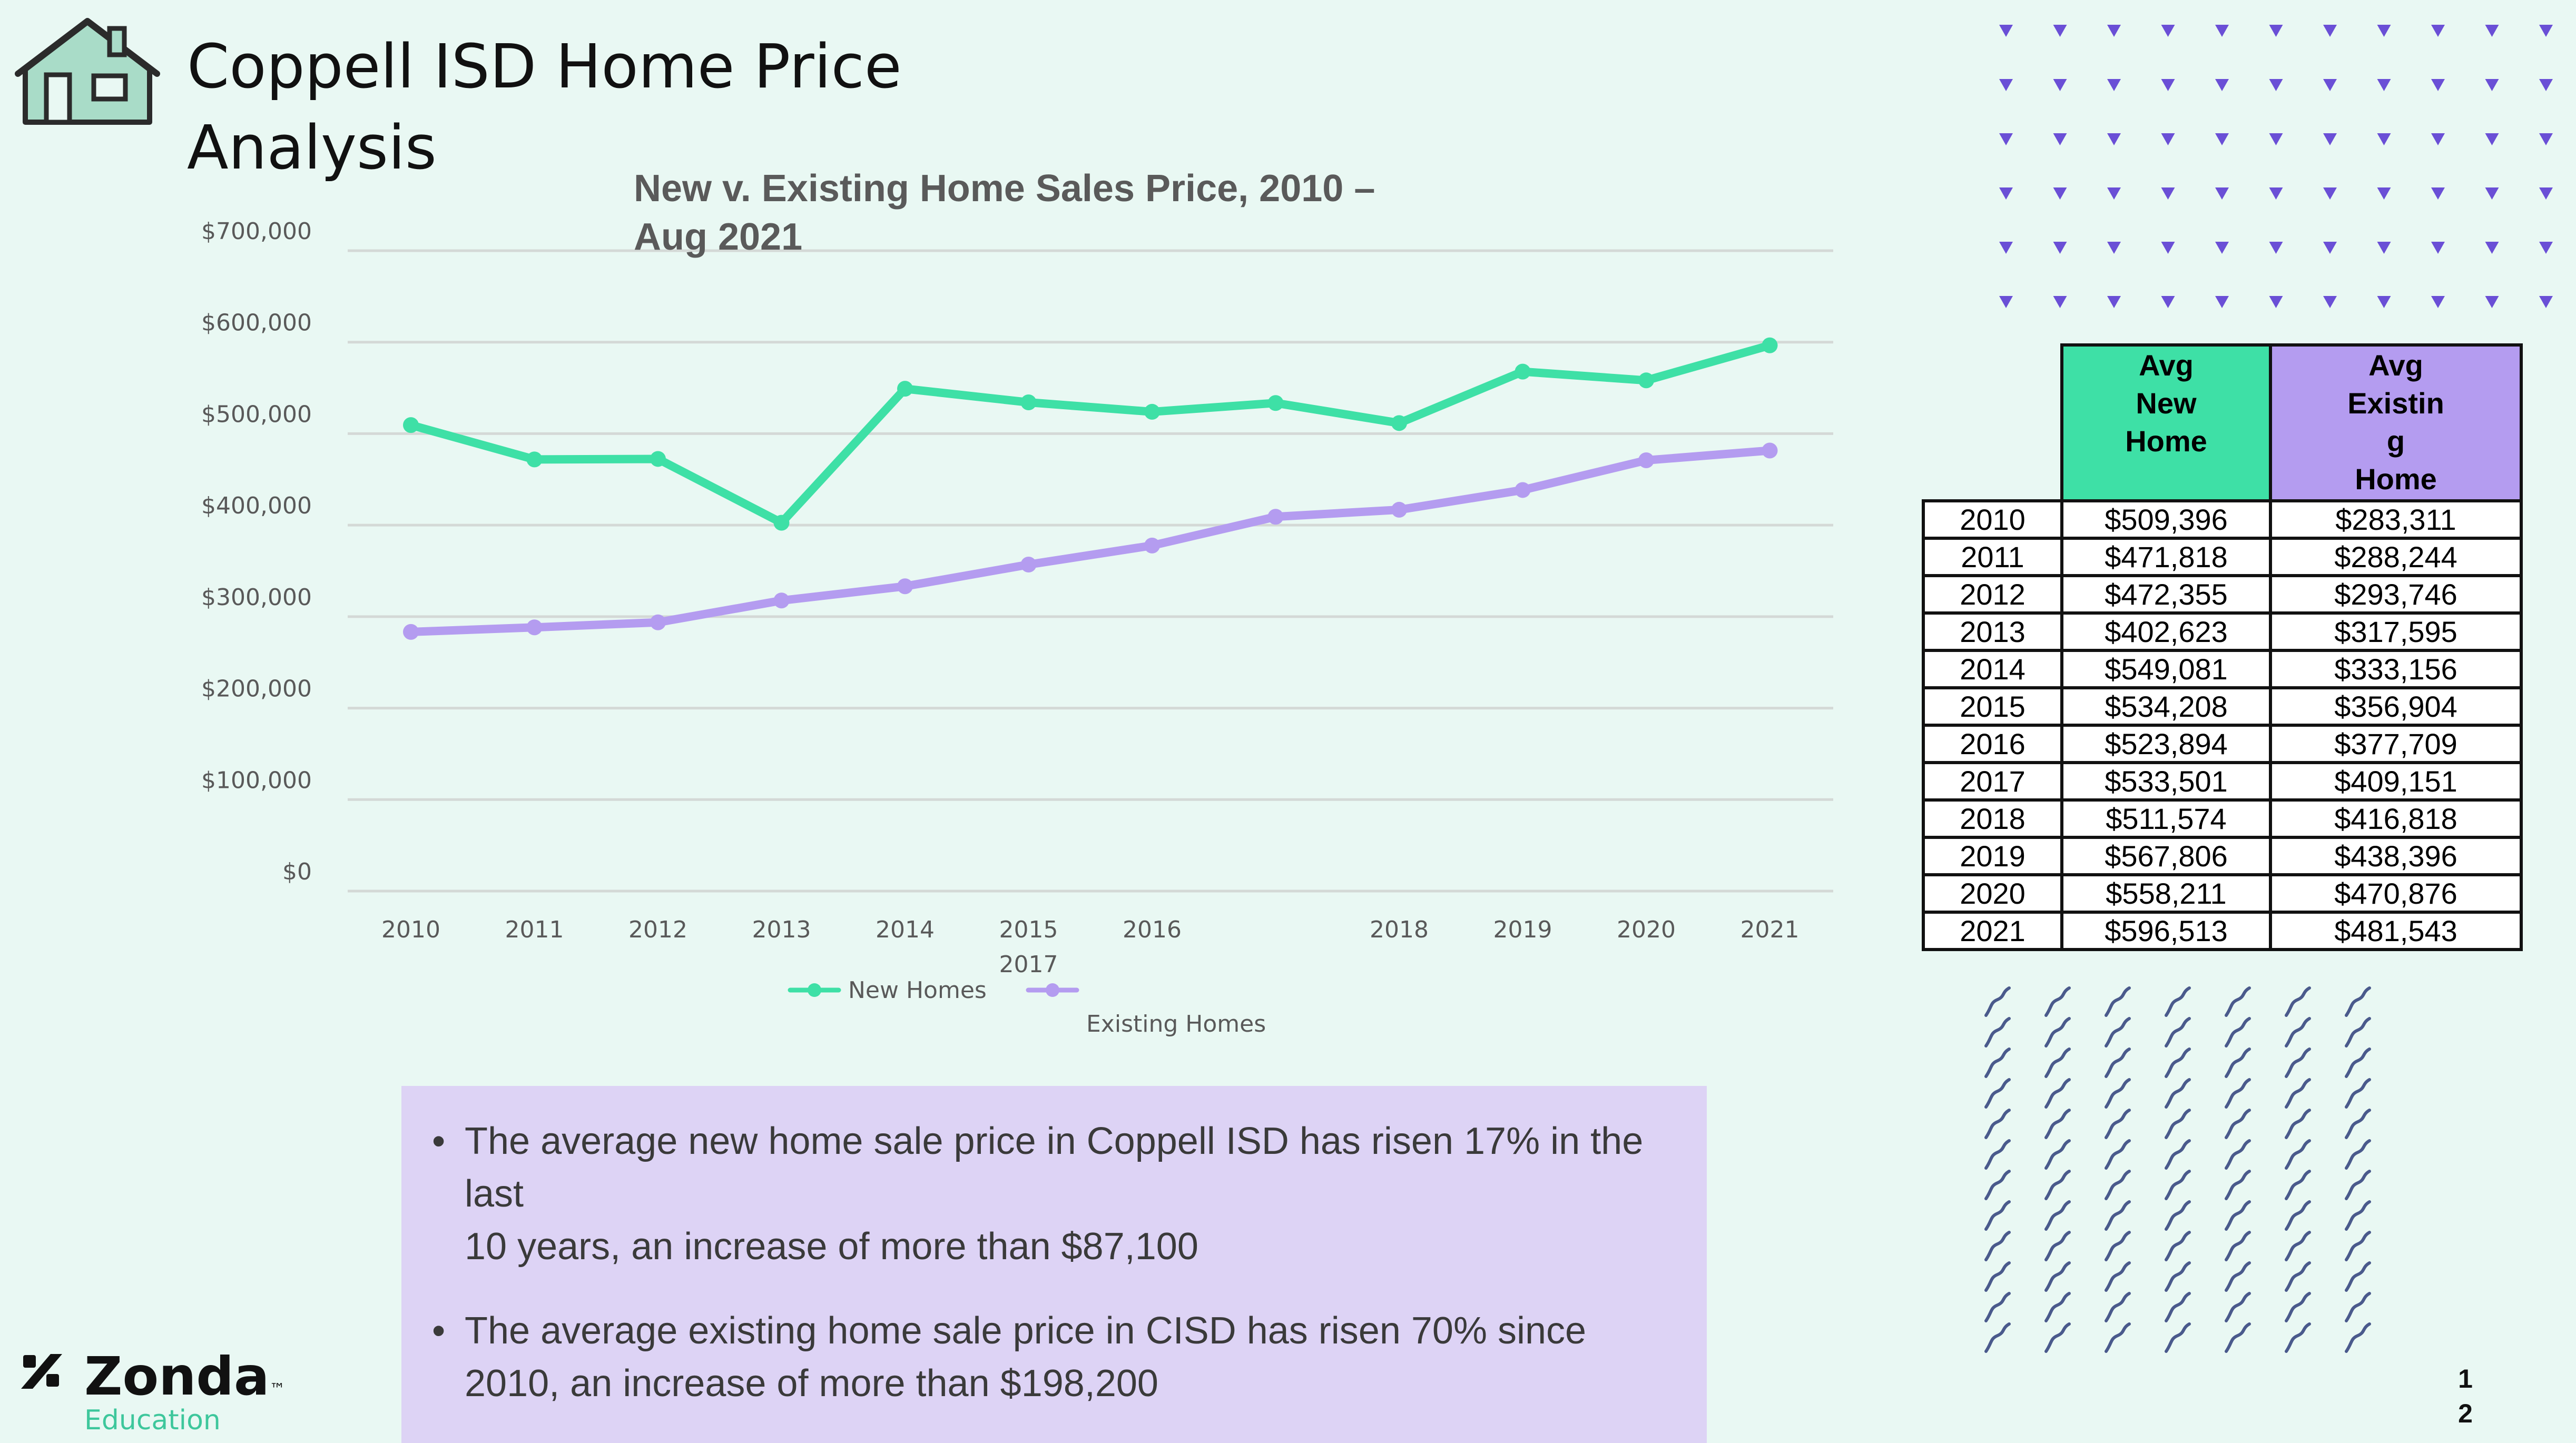 The width and height of the screenshot is (2576, 1443). What do you see at coordinates (2396, 931) in the screenshot?
I see `avg-existing-home-cell: $481,543` at bounding box center [2396, 931].